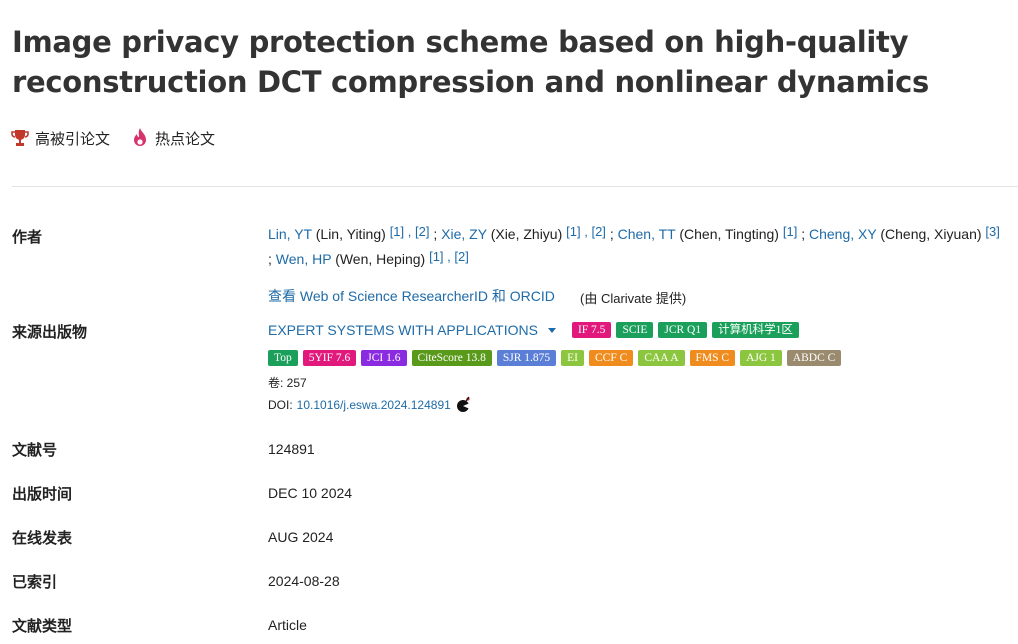  What do you see at coordinates (411, 296) in the screenshot?
I see `researcher-id-link: 查看 Web of Science ResearcherID 和 ORCID` at bounding box center [411, 296].